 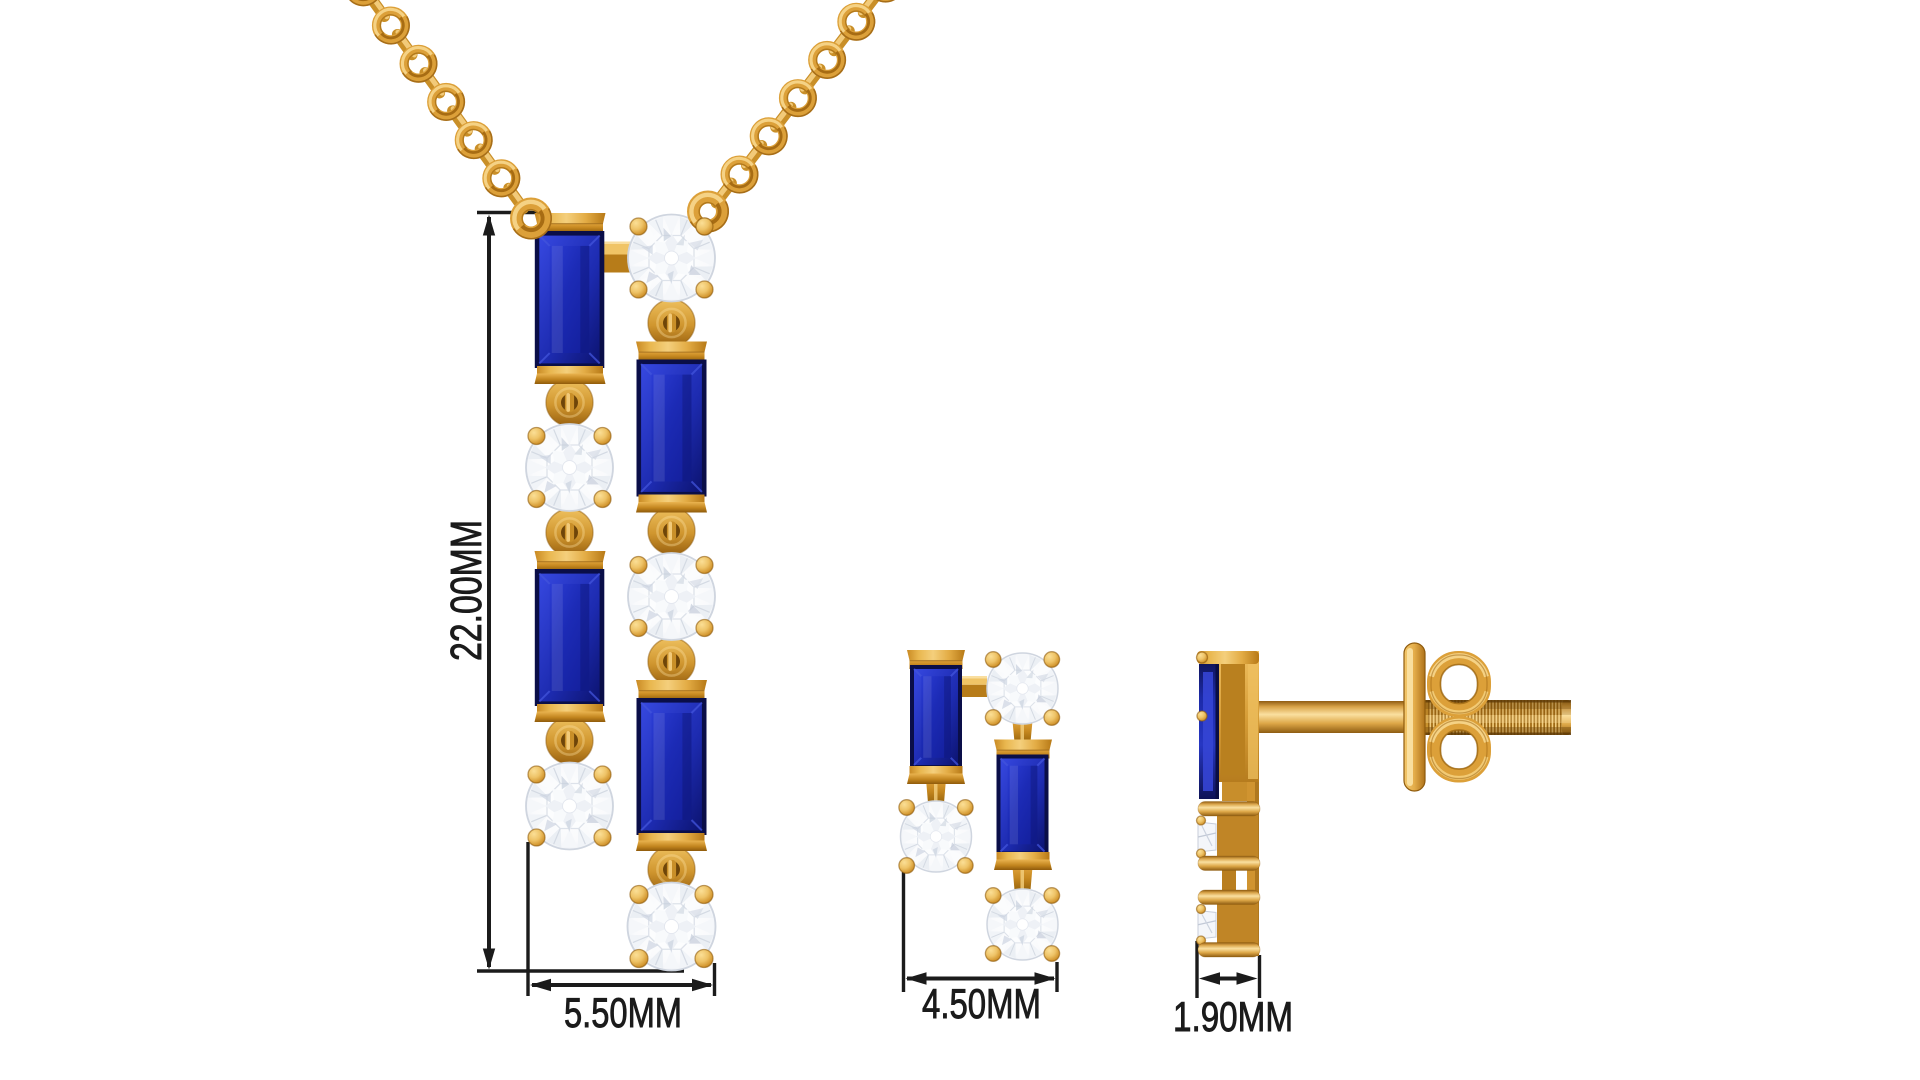 What do you see at coordinates (981, 1003) in the screenshot?
I see `svg-text: 4.50MM` at bounding box center [981, 1003].